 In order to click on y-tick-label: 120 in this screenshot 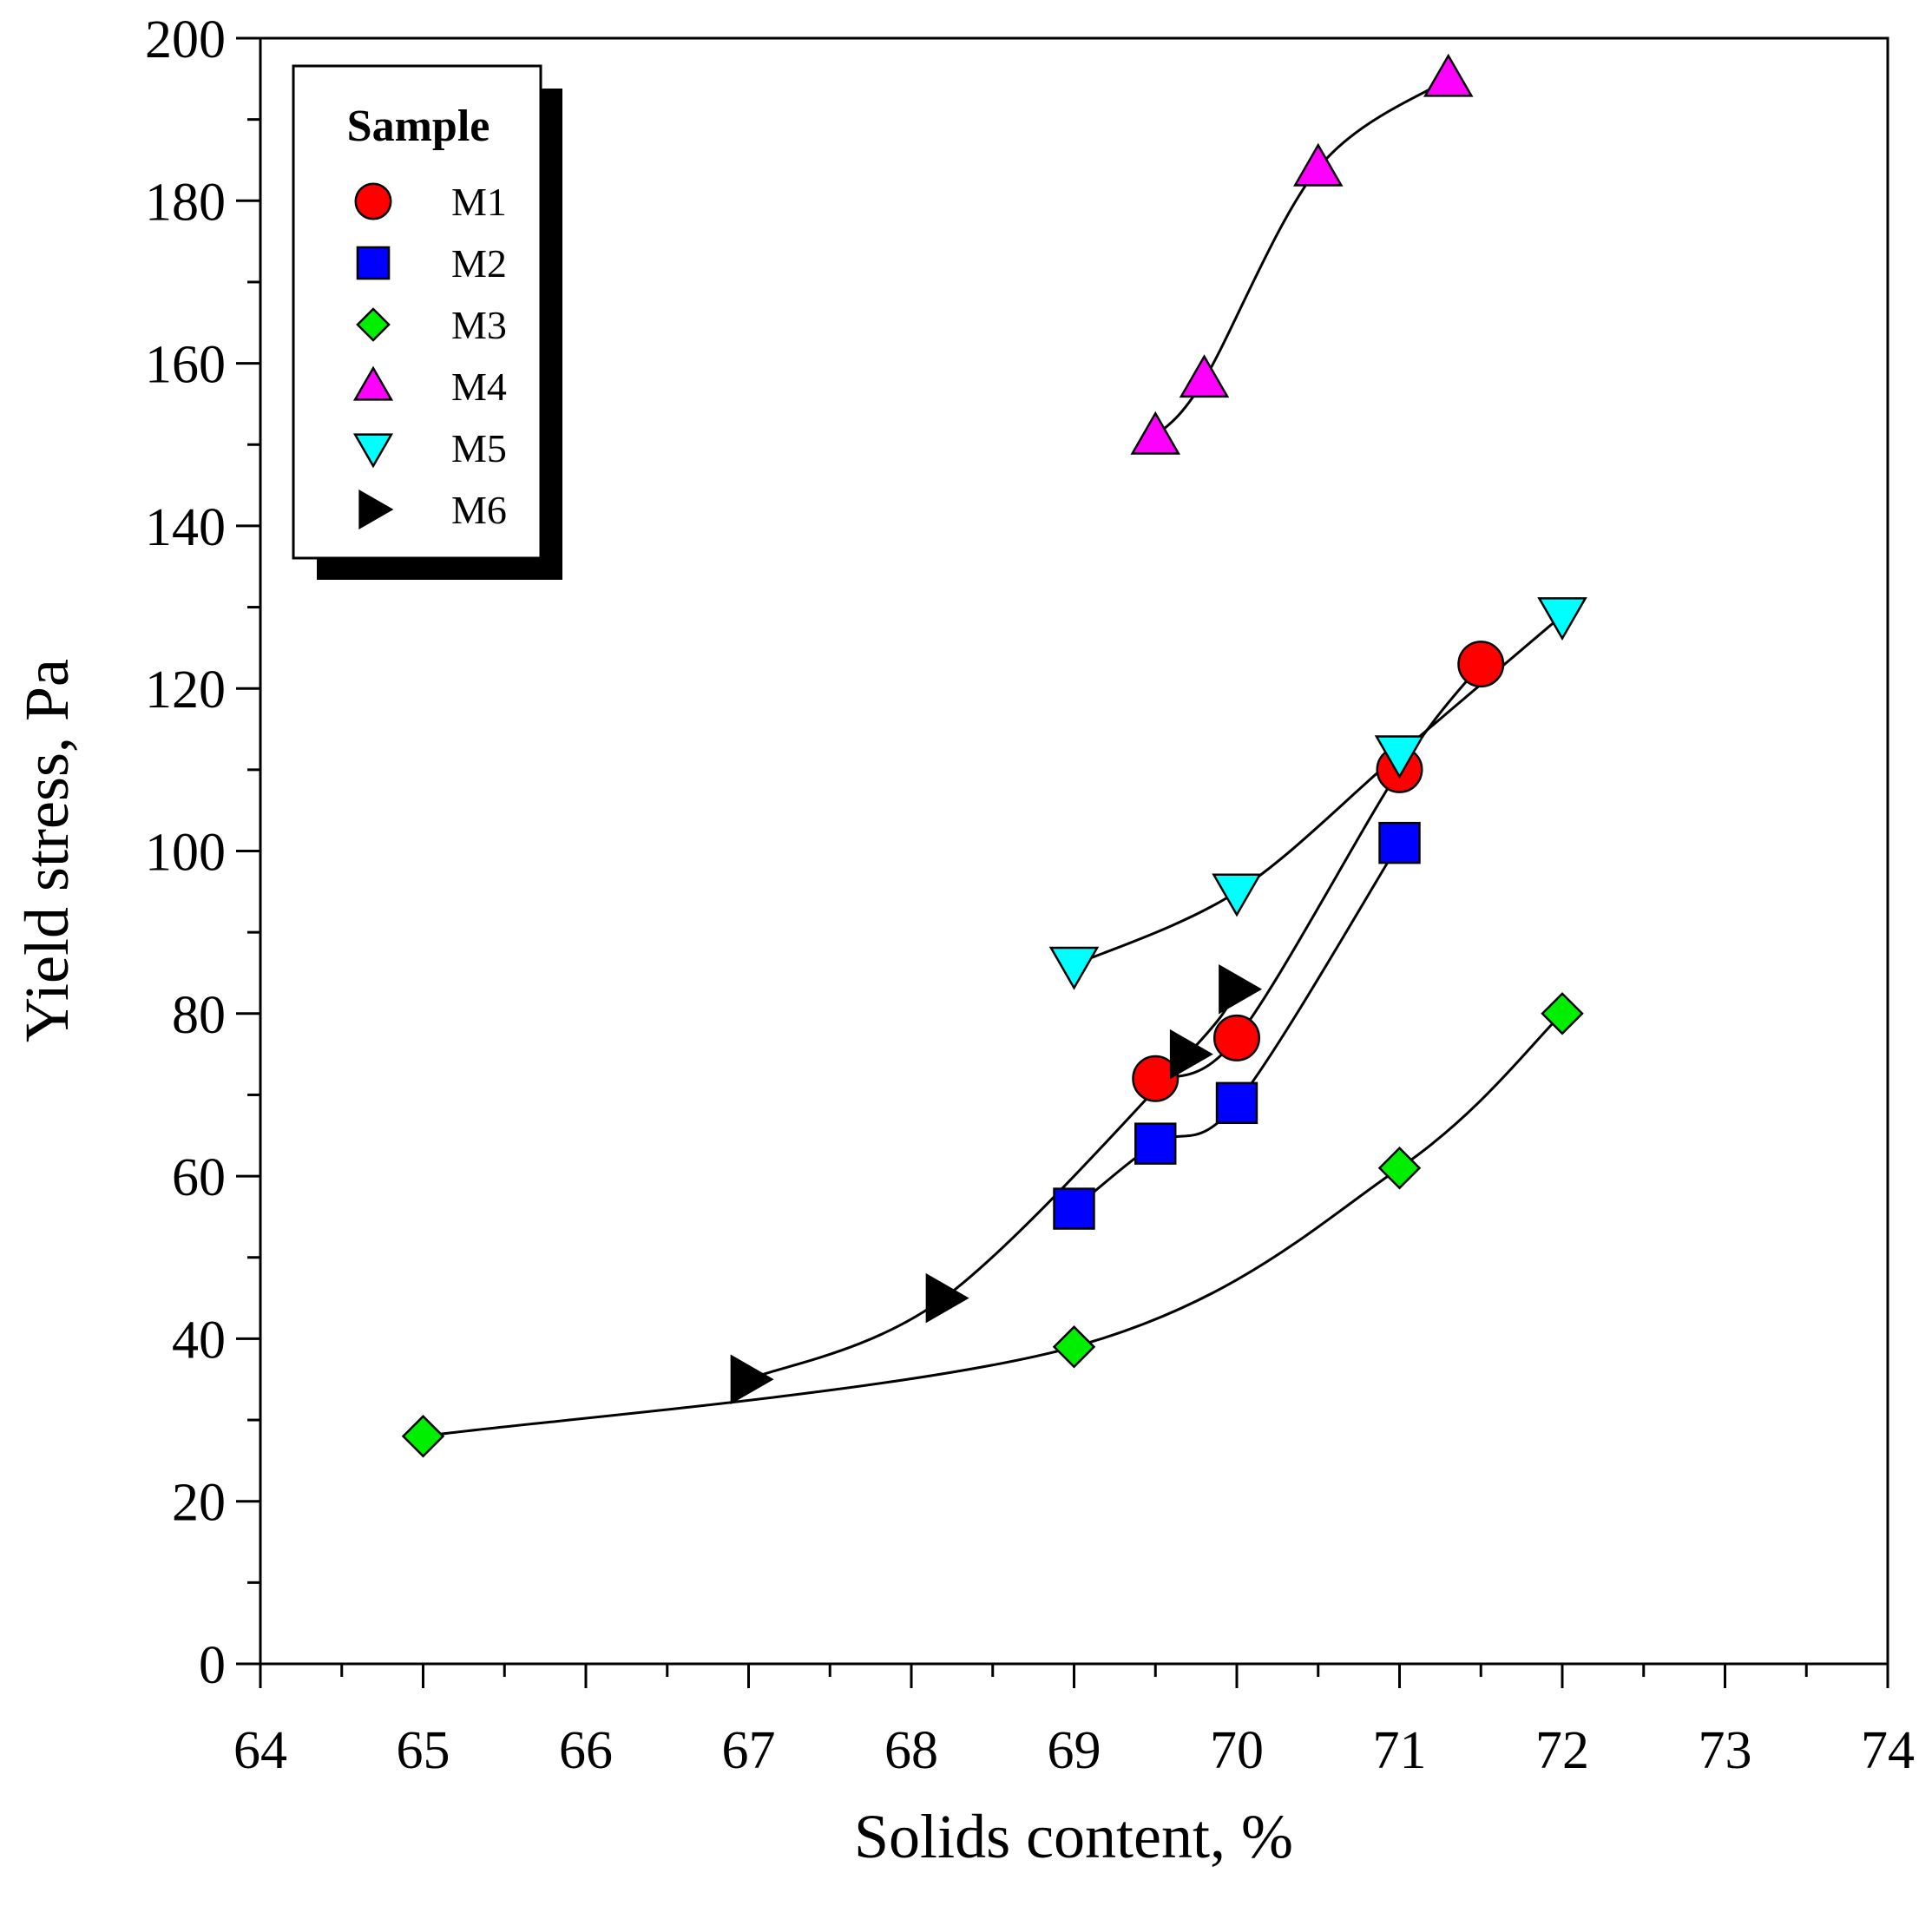, I will do `click(185, 691)`.